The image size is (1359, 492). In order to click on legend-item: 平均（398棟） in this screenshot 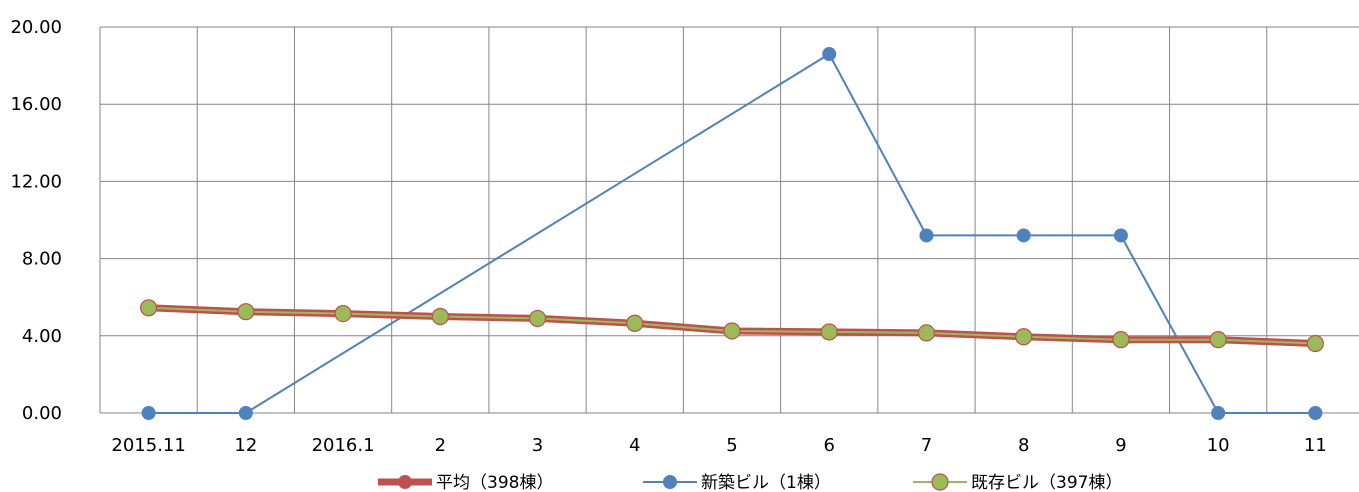, I will do `click(465, 482)`.